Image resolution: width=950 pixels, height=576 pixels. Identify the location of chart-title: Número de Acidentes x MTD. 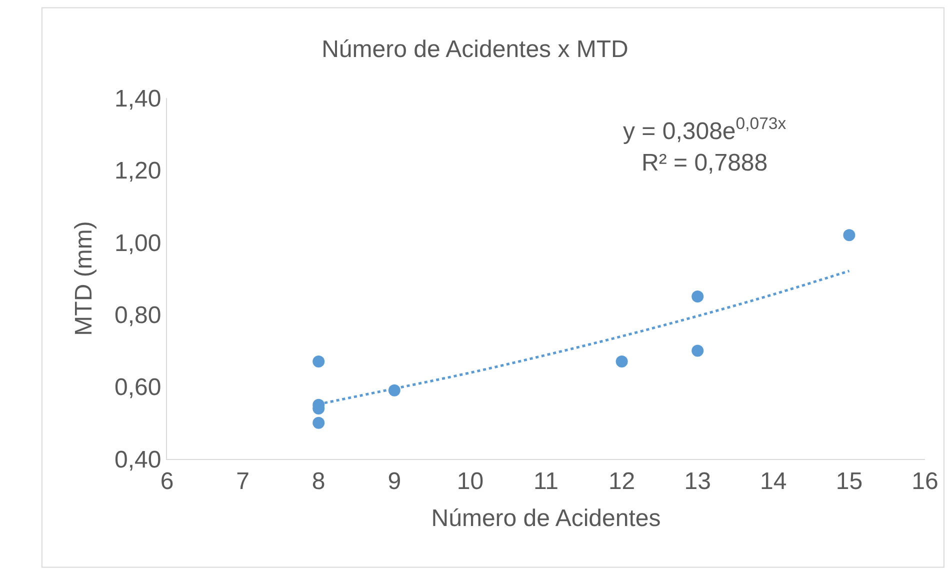
(475, 50).